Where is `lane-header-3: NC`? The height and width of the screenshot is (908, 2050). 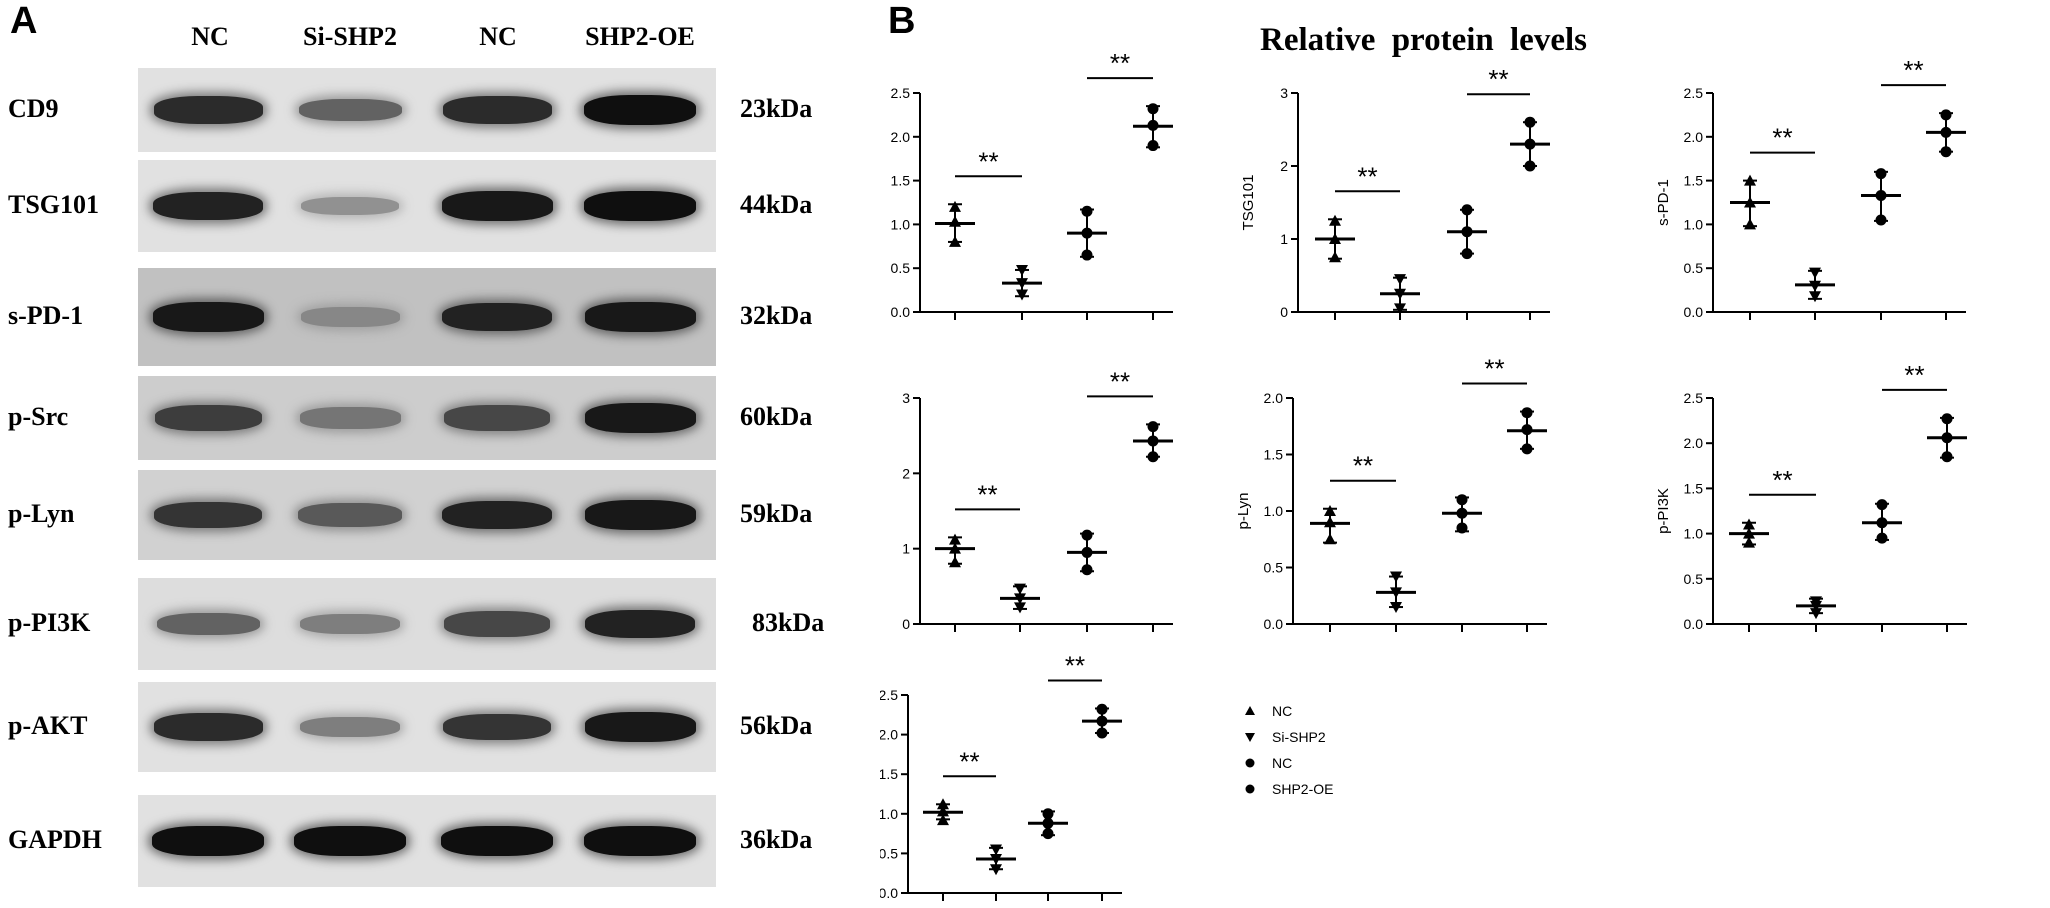 lane-header-3: NC is located at coordinates (498, 36).